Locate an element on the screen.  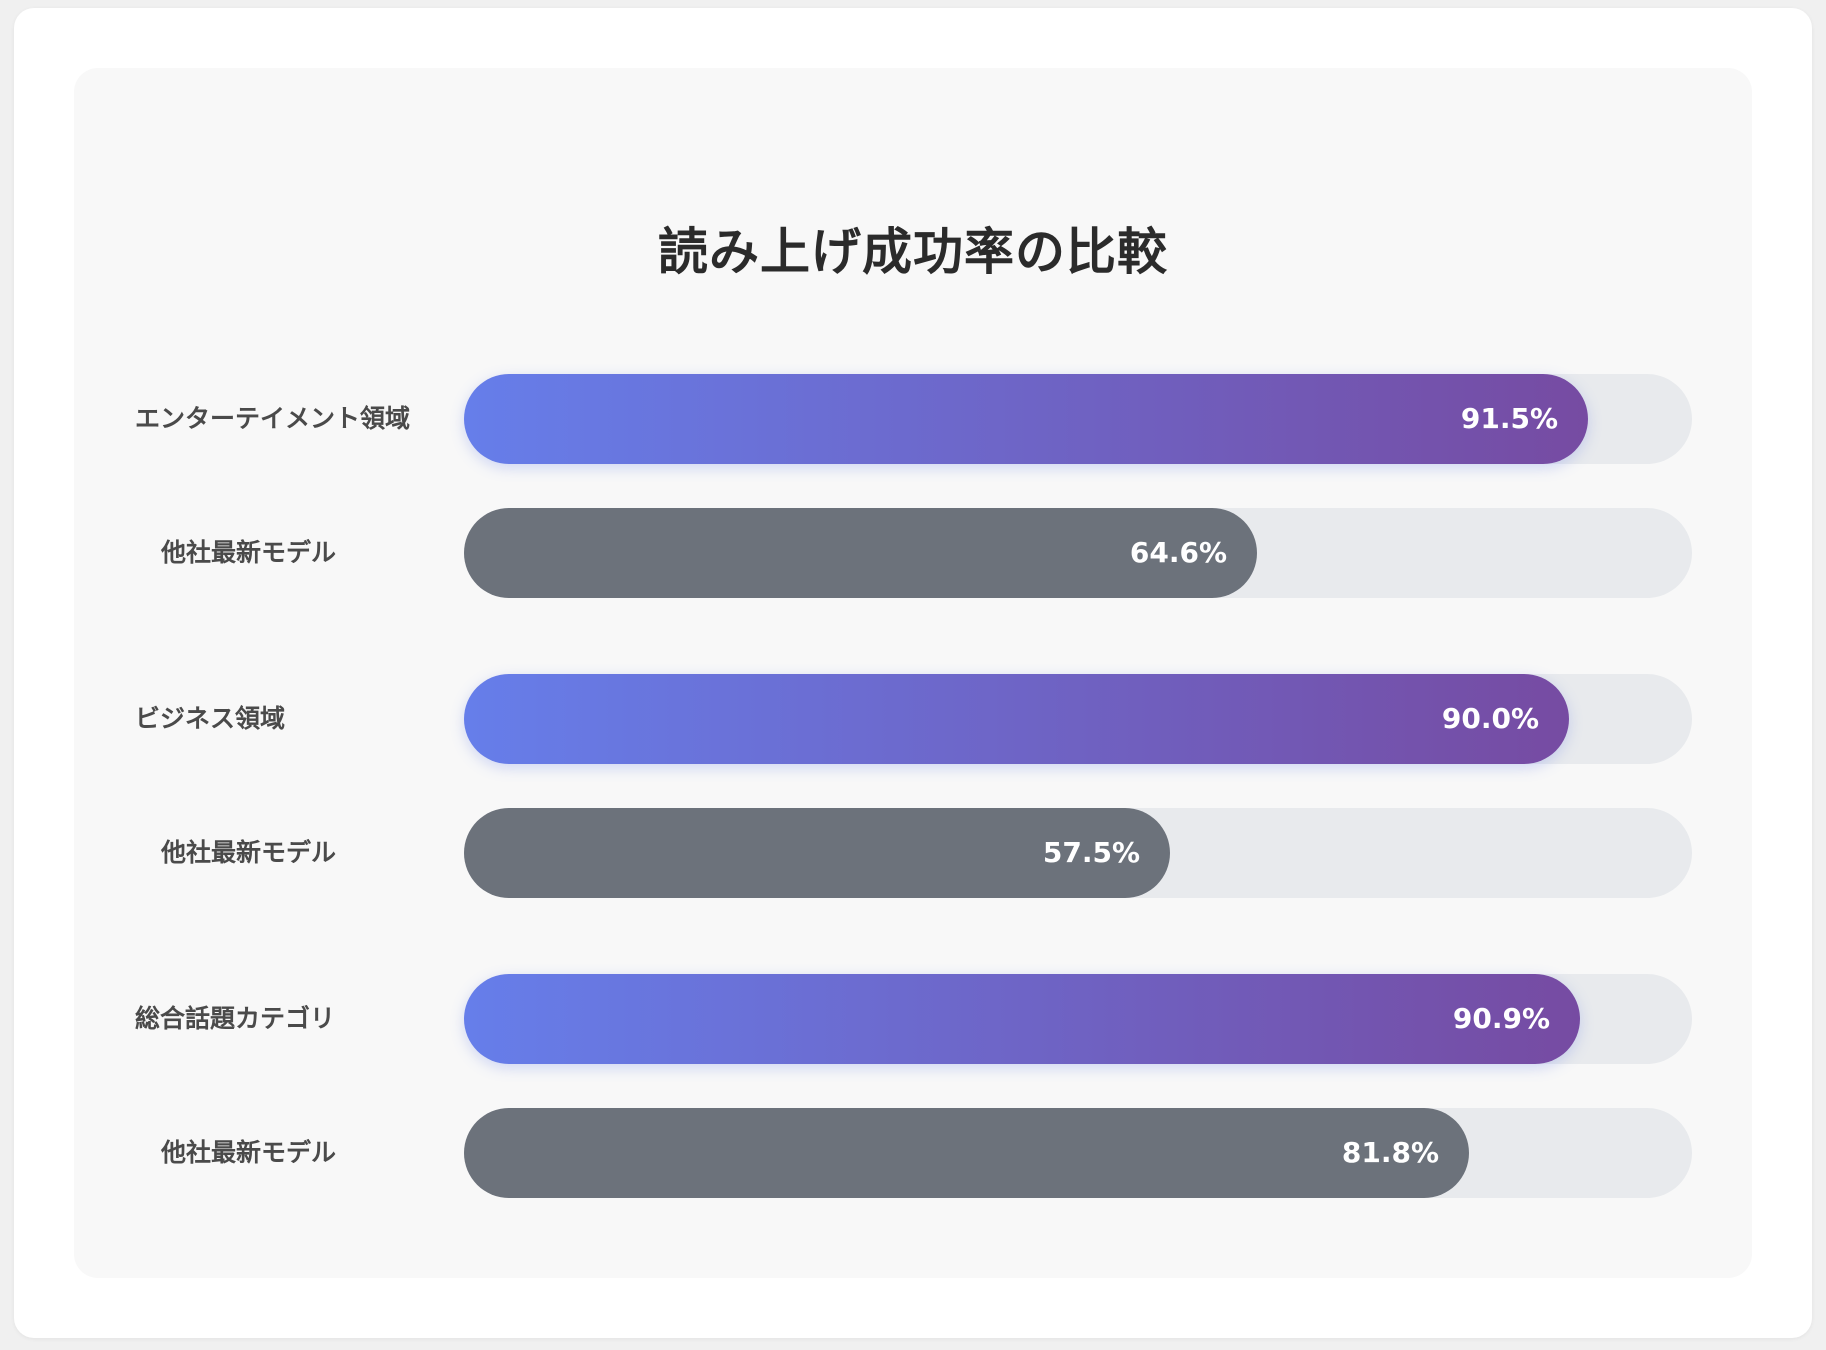
bar-track: 81.8% is located at coordinates (1078, 1153).